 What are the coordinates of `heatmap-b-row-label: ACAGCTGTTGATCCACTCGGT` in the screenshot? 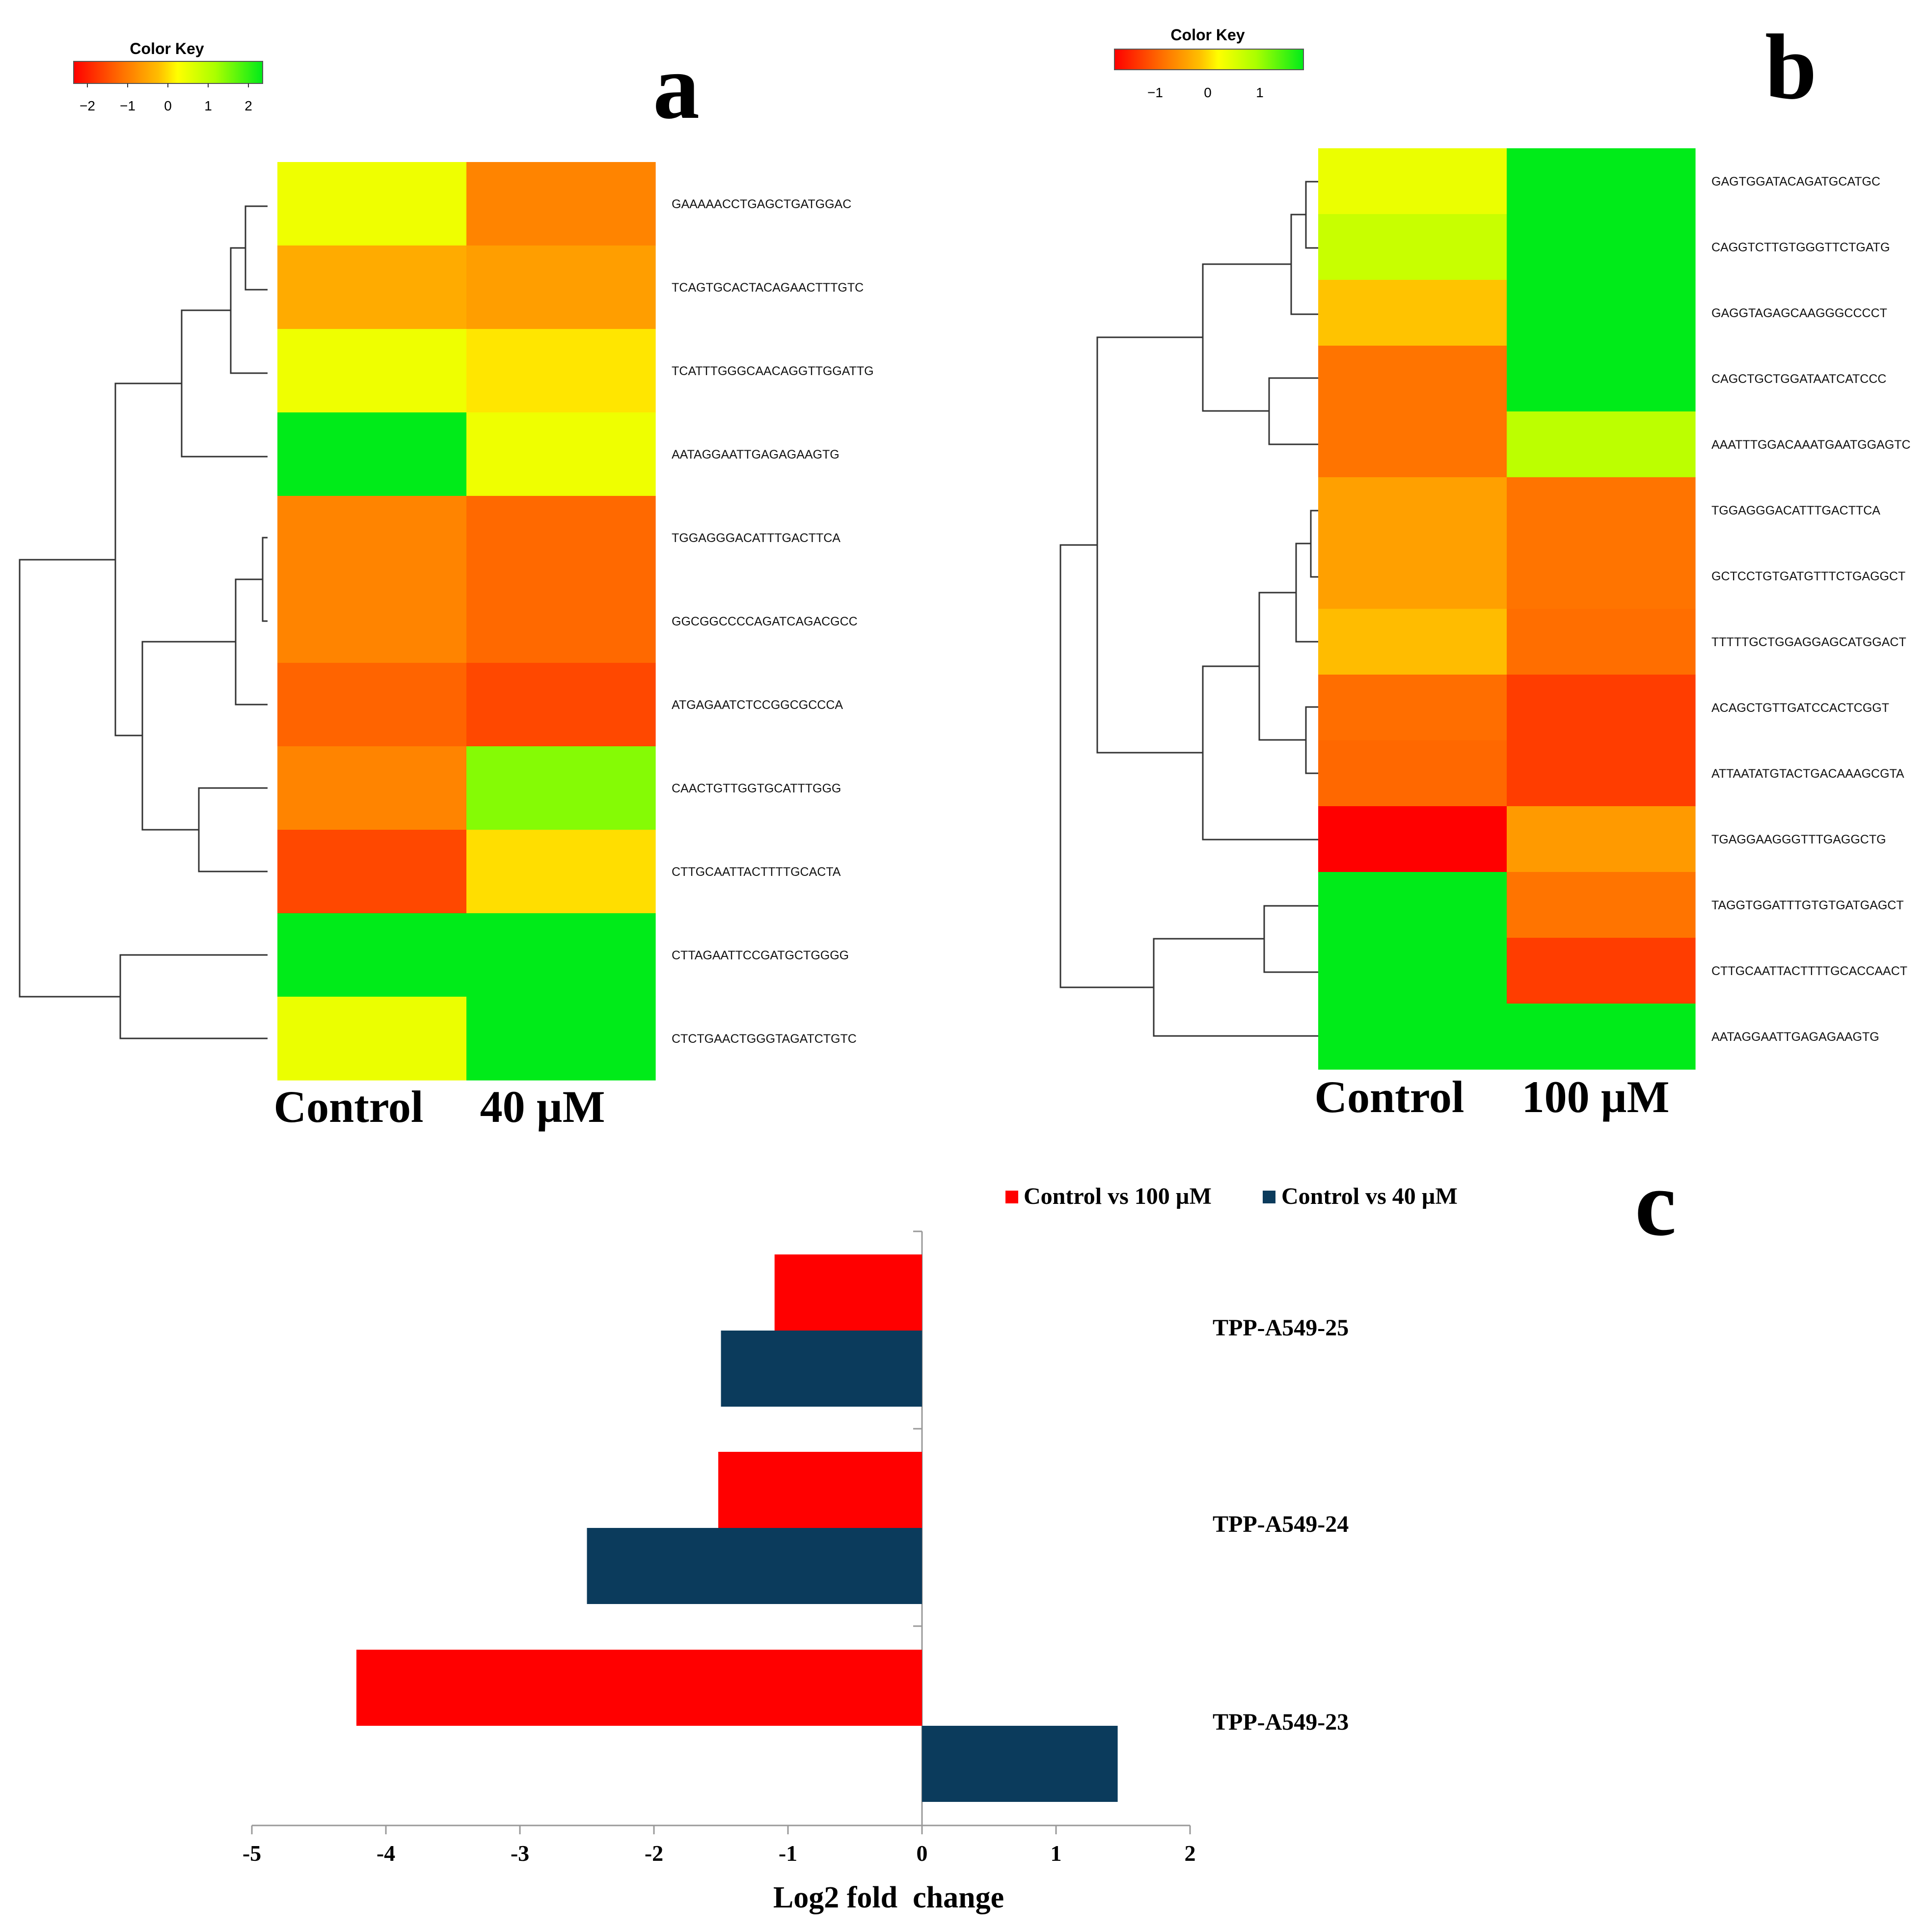 It's located at (1800, 708).